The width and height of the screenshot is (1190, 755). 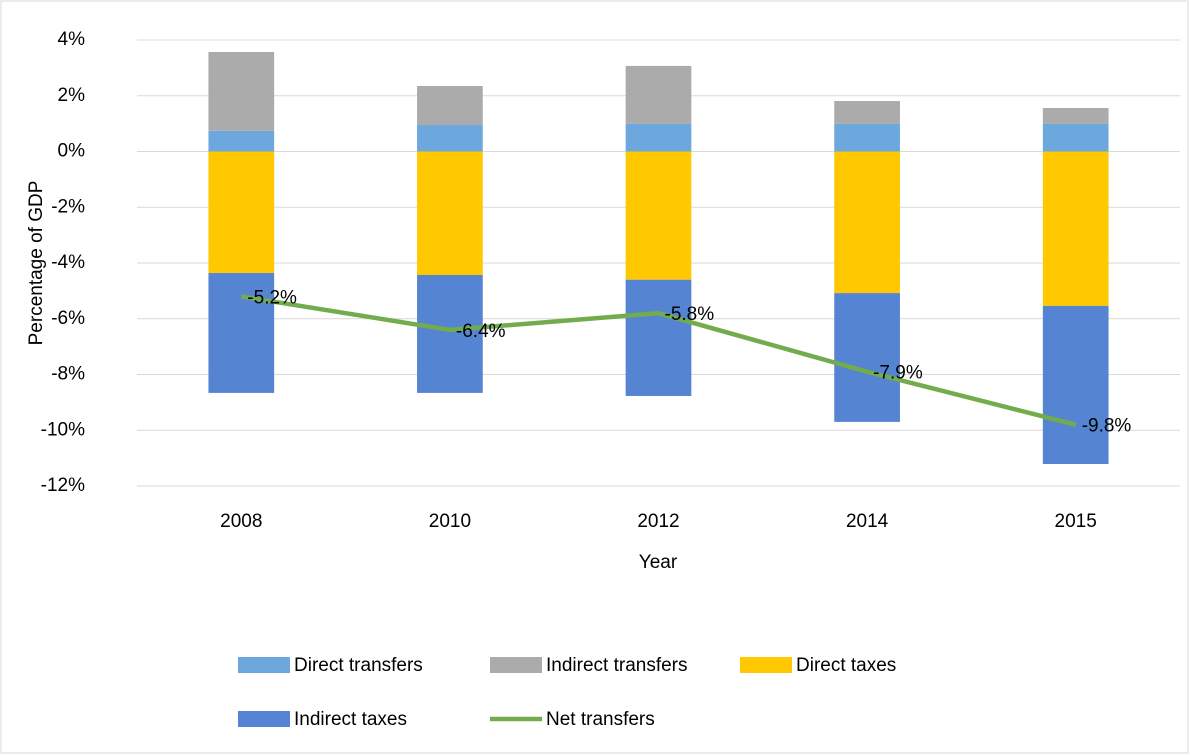 I want to click on y-tick-label: -12%, so click(x=63, y=485).